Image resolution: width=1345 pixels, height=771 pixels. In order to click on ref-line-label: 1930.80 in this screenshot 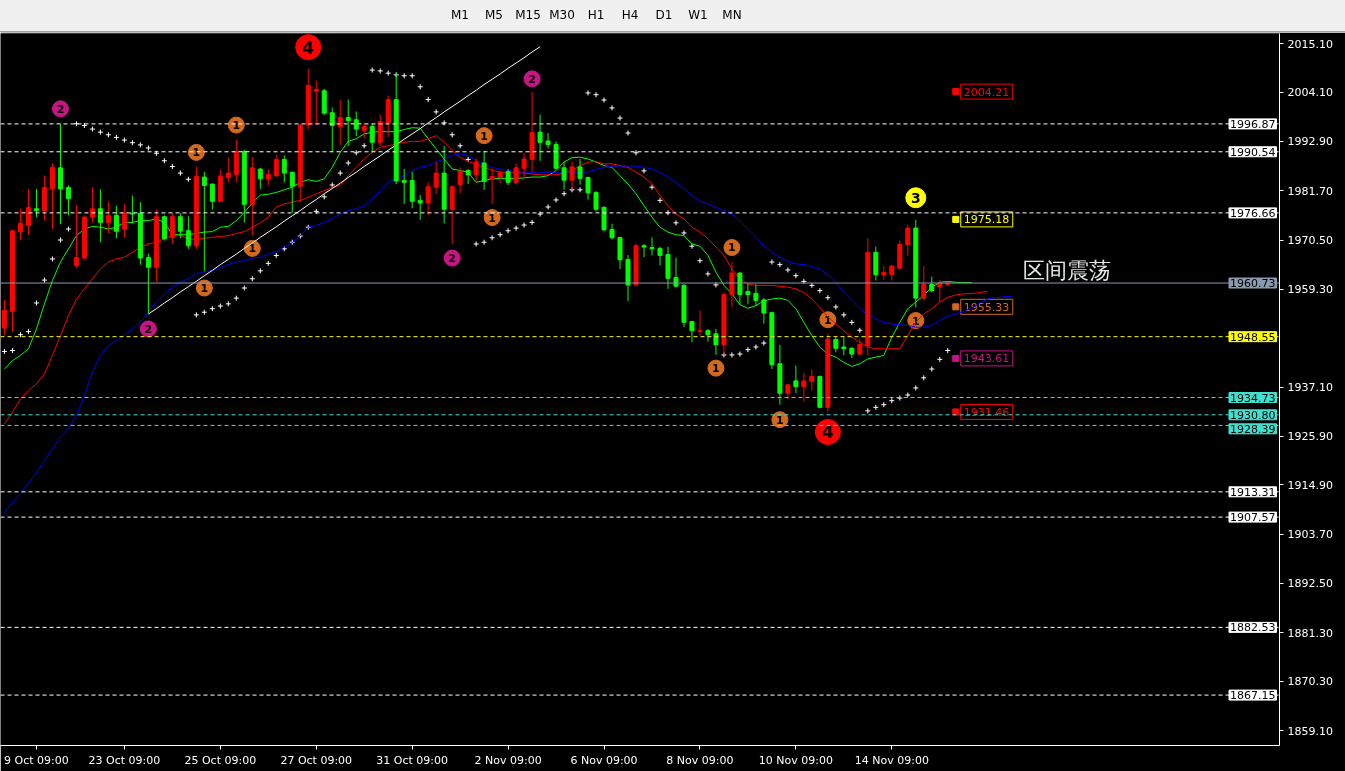, I will do `click(1253, 415)`.